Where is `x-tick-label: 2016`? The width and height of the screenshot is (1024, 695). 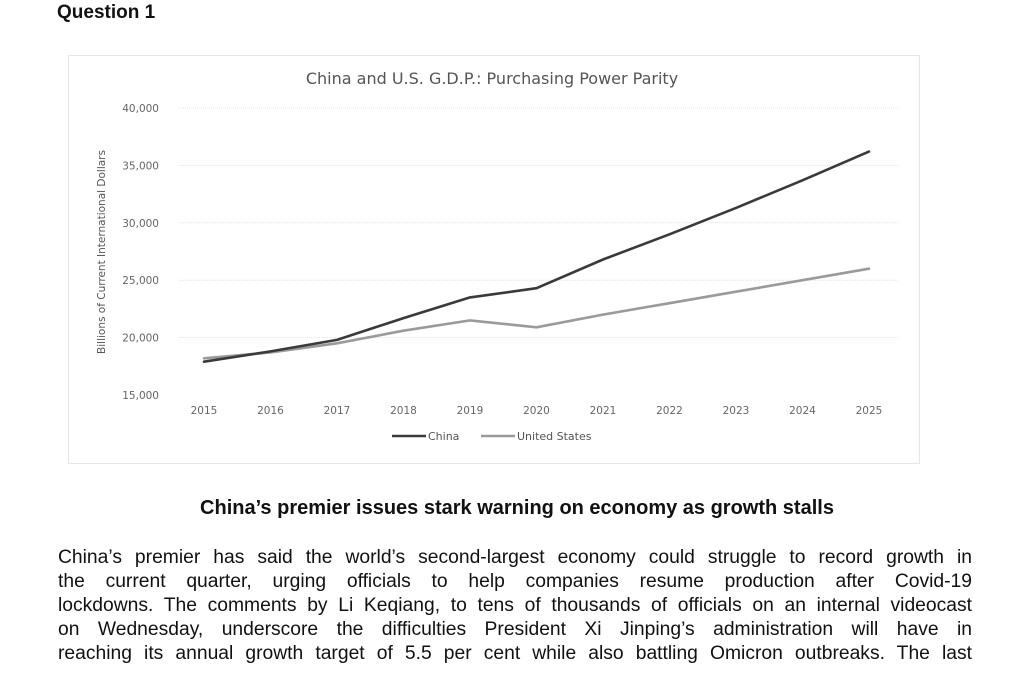 x-tick-label: 2016 is located at coordinates (270, 411).